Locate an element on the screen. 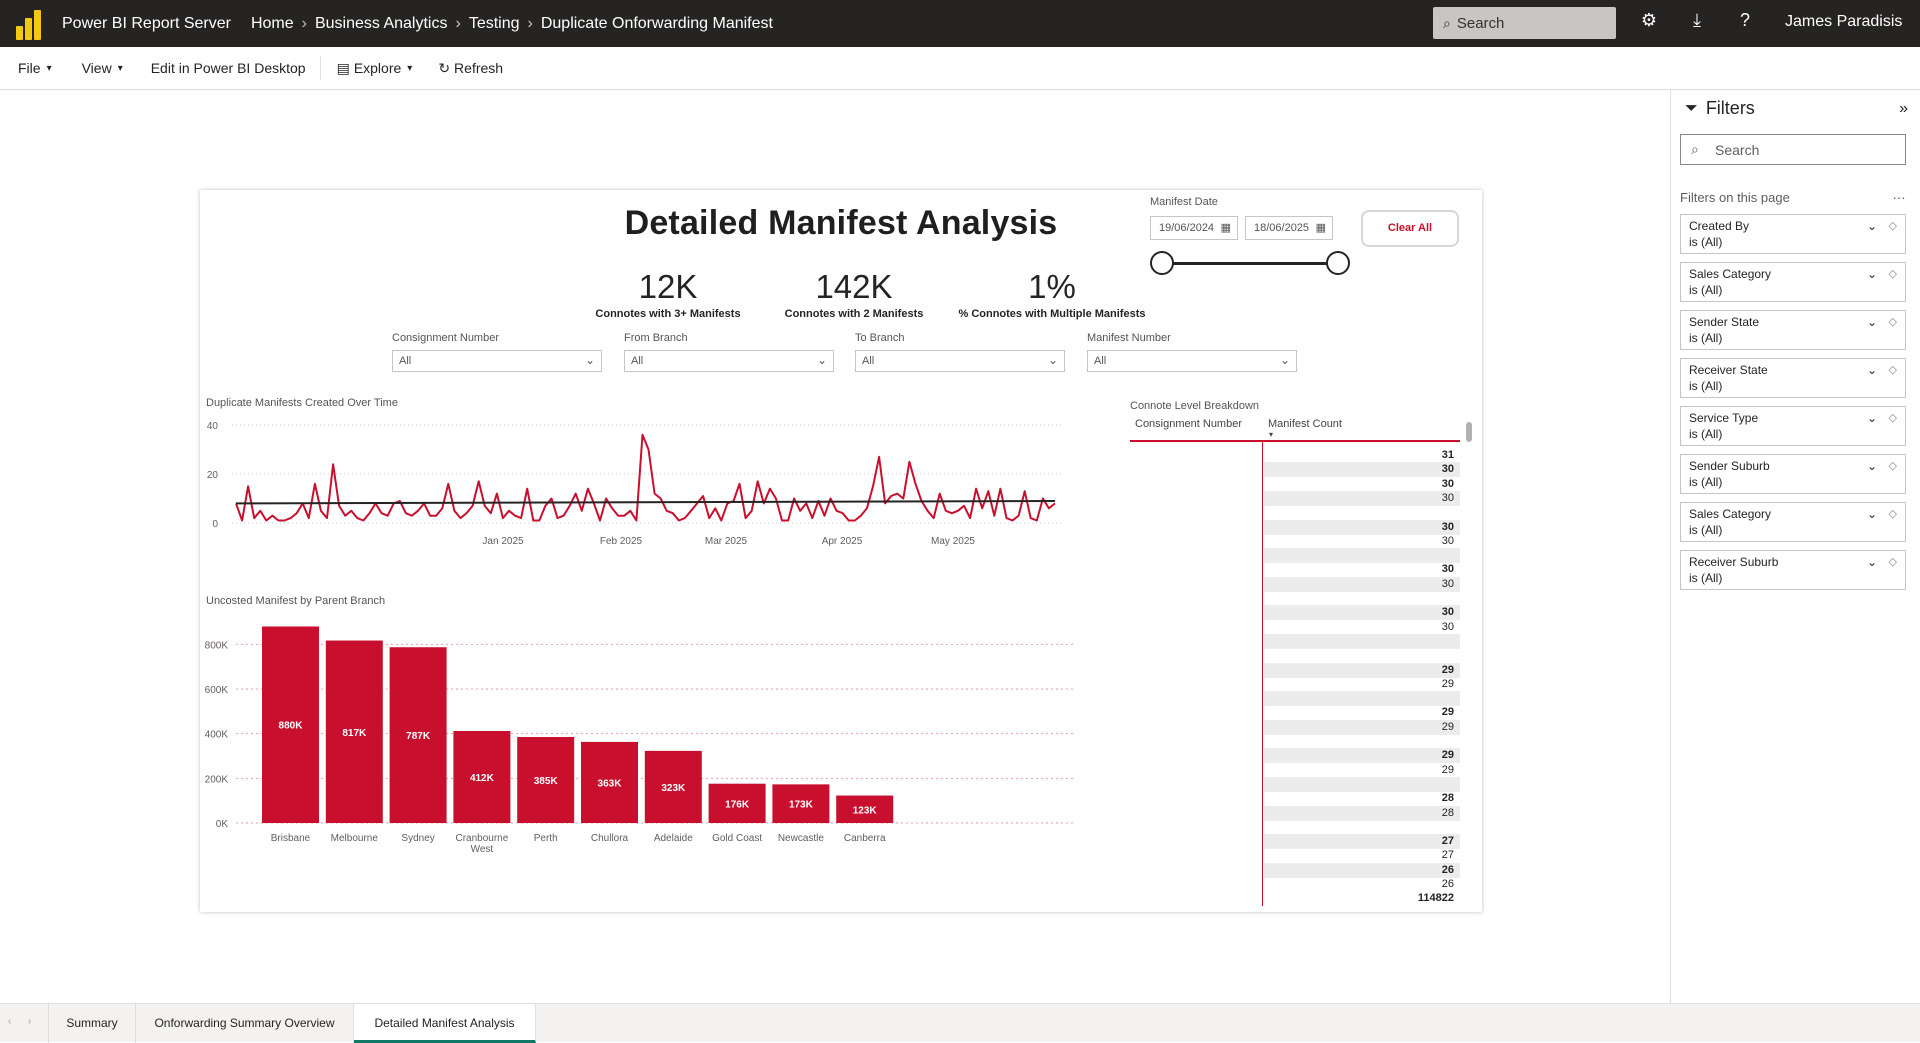 This screenshot has height=1043, width=1920. column-header-manifest-count: Manifest Count is located at coordinates (1305, 424).